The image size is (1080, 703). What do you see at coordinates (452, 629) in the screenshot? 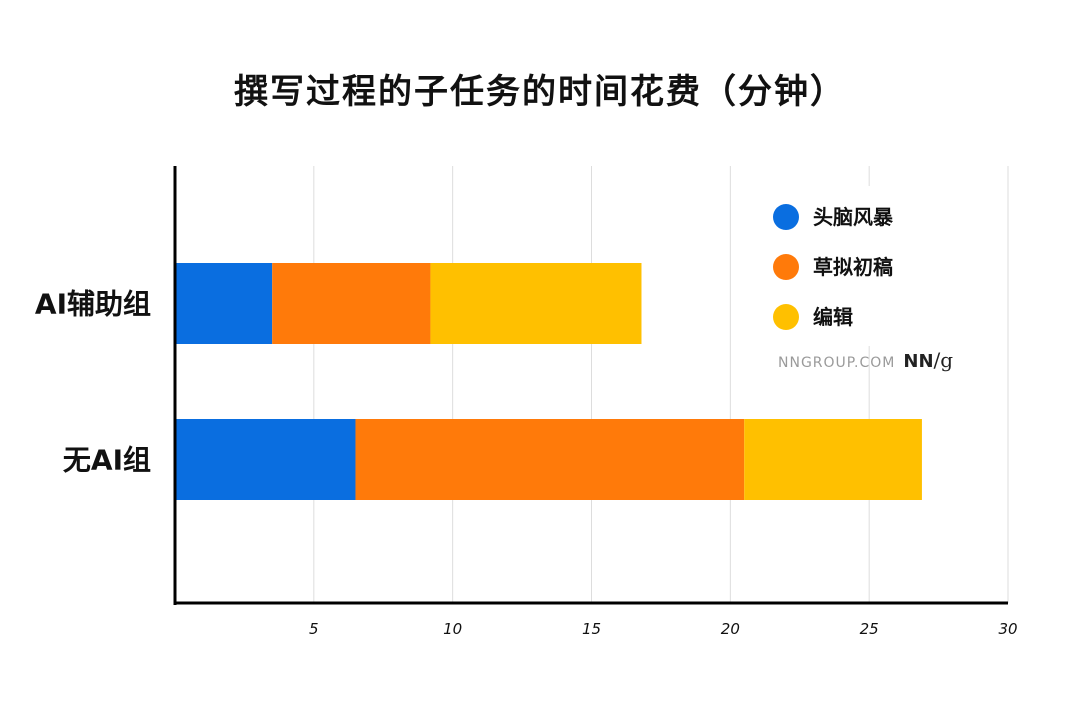
I see `x-tick-label: 10` at bounding box center [452, 629].